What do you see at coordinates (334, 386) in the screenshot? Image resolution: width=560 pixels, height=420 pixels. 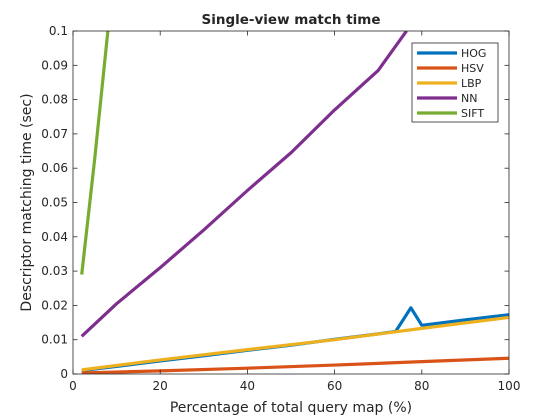 I see `x-tick-label: 60` at bounding box center [334, 386].